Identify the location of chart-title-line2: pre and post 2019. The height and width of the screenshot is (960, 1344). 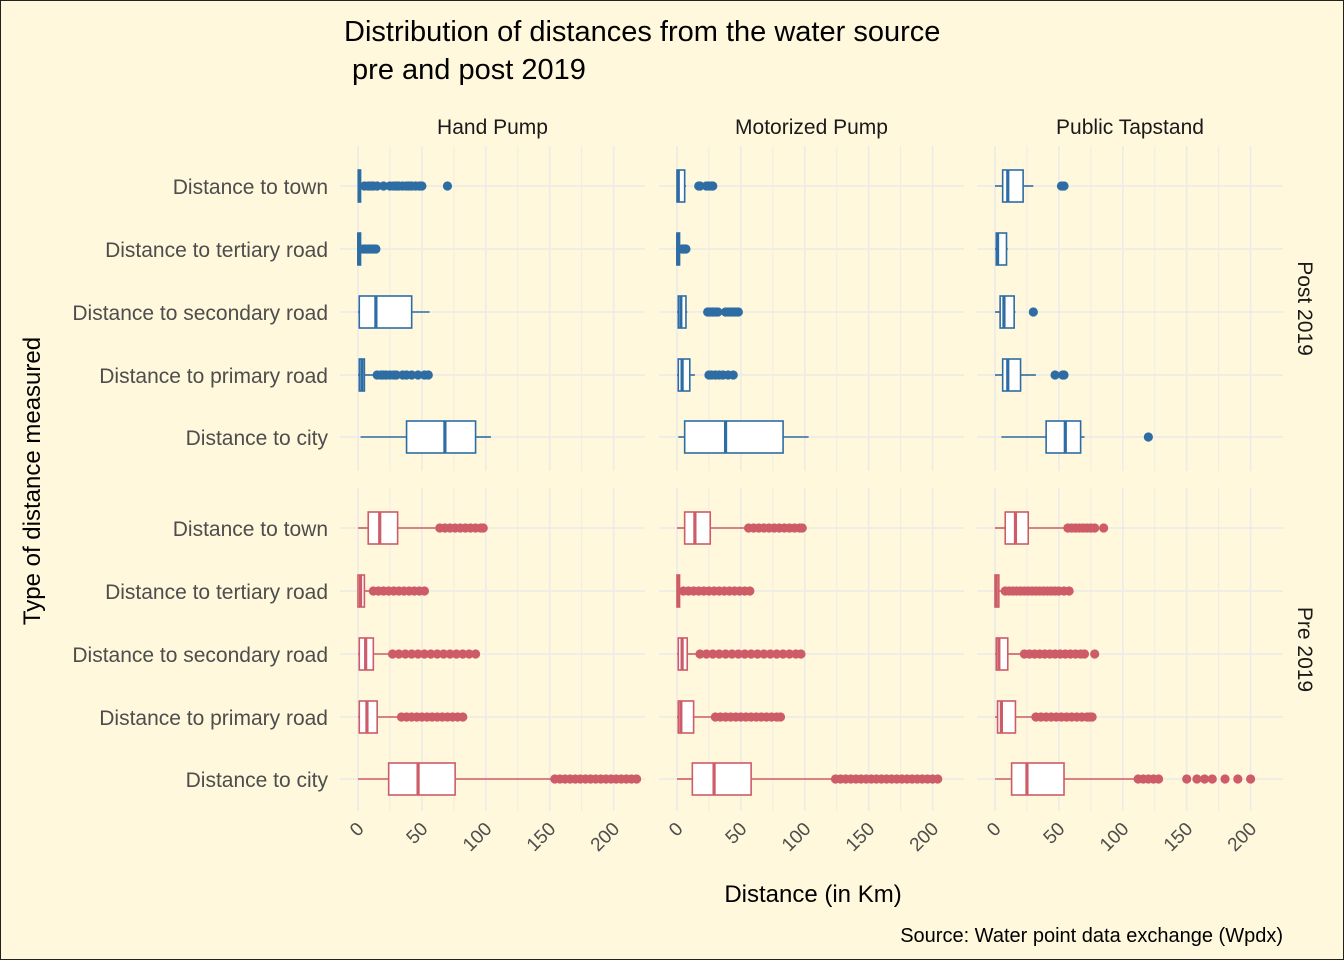
(465, 70).